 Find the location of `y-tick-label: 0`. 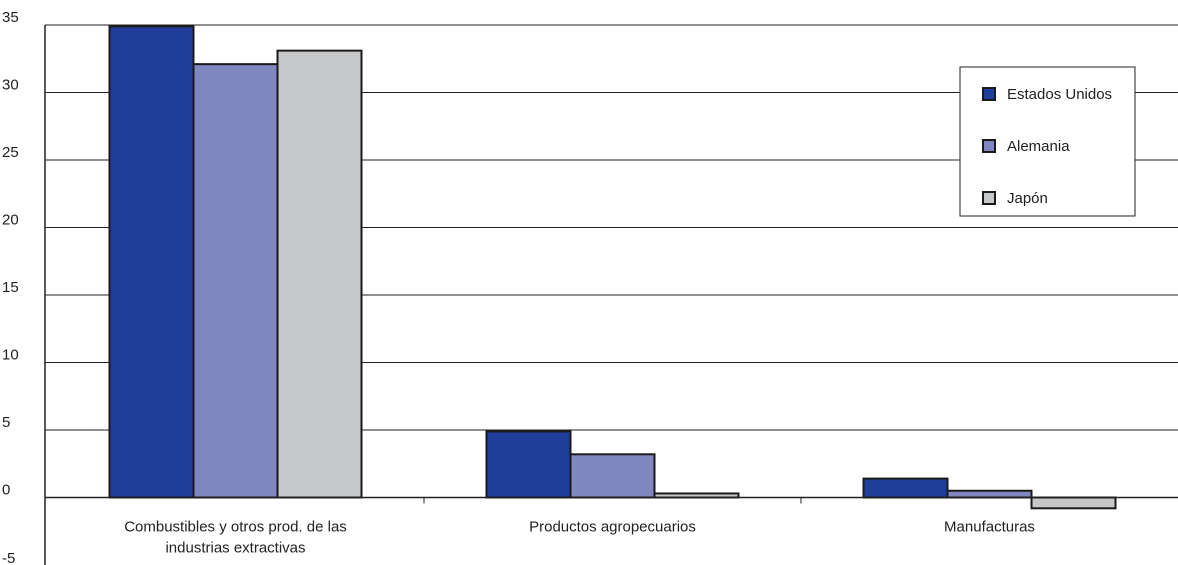

y-tick-label: 0 is located at coordinates (6, 490).